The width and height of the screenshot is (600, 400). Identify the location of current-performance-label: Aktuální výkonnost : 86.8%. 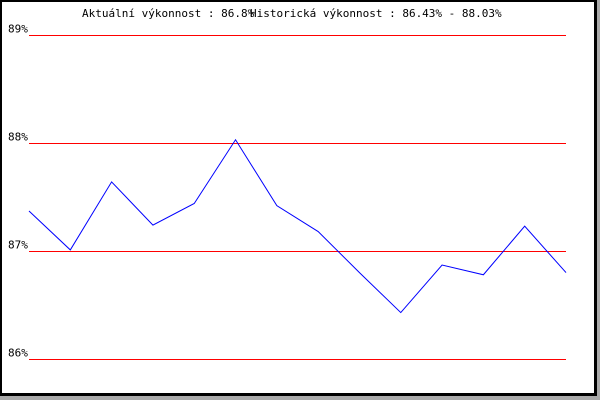
(168, 13).